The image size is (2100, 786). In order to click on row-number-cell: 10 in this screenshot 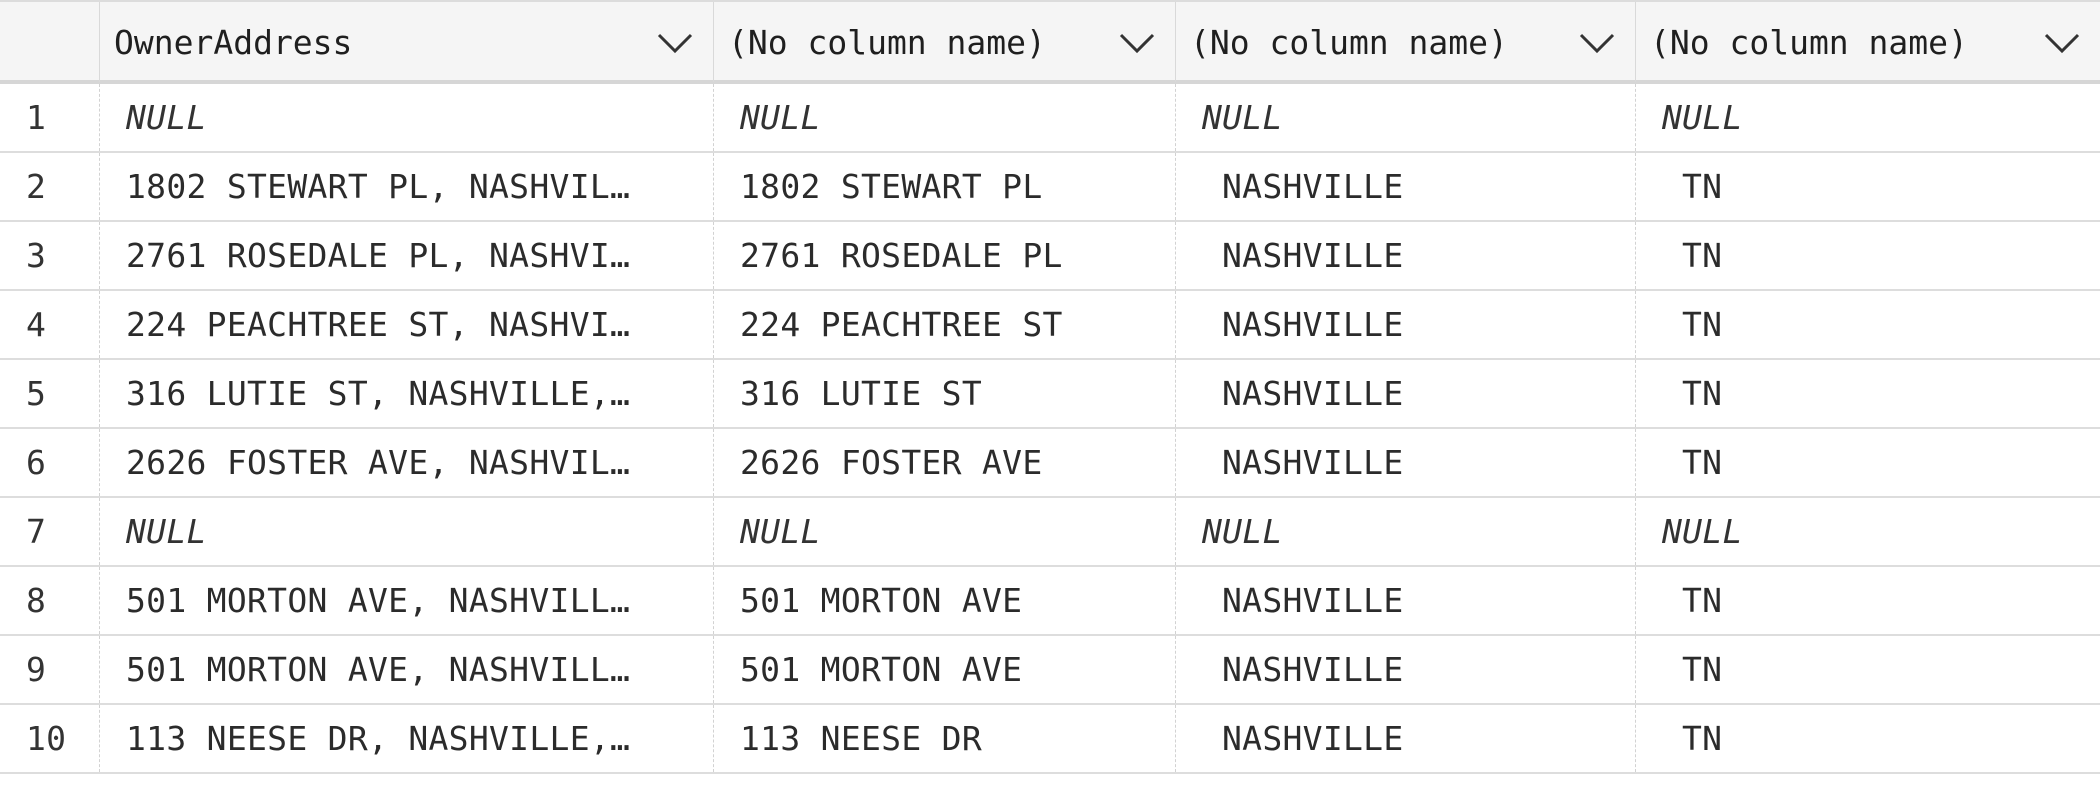, I will do `click(50, 738)`.